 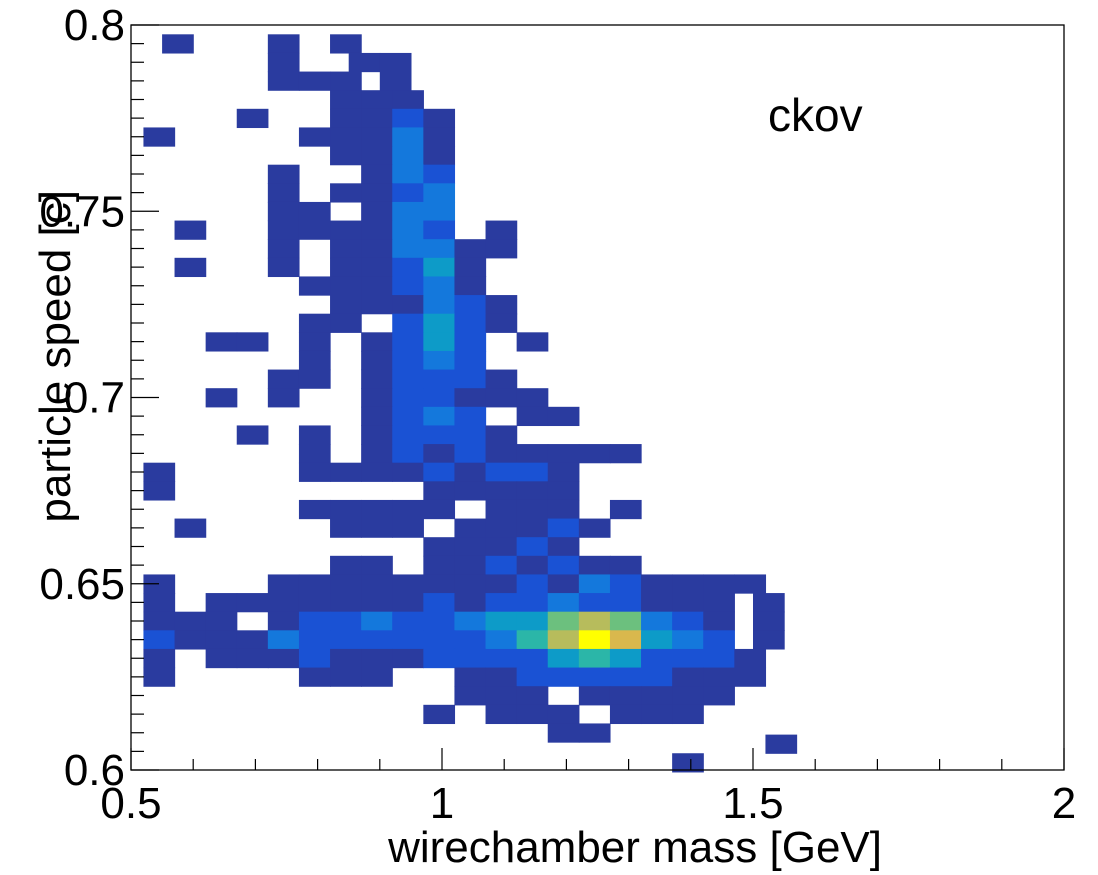 What do you see at coordinates (94, 770) in the screenshot?
I see `y-tick-label: 0.6` at bounding box center [94, 770].